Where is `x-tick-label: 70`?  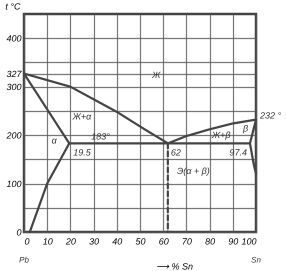 x-tick-label: 70 is located at coordinates (187, 241).